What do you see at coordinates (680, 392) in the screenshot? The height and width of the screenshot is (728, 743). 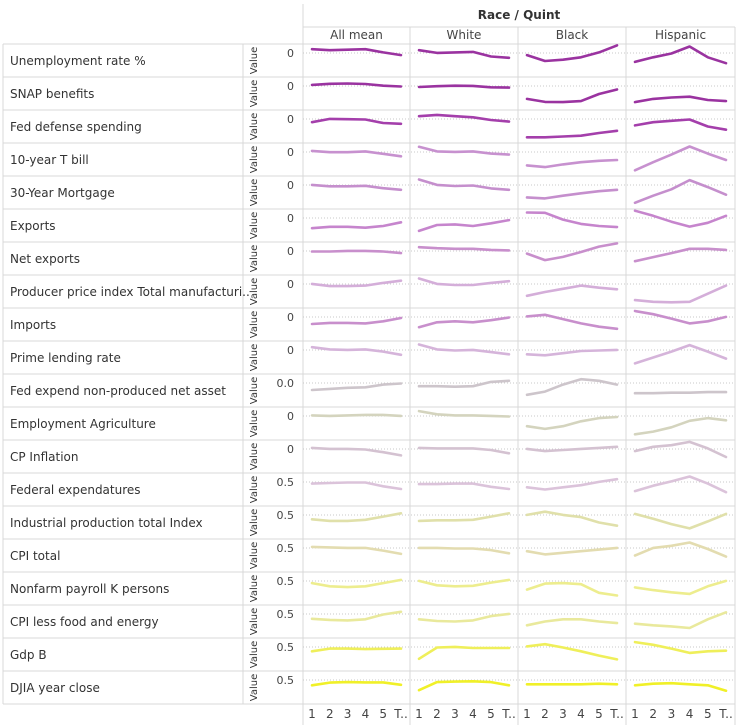 I see `series-line-fed-expend-non-produced-net-asset-hispanic` at bounding box center [680, 392].